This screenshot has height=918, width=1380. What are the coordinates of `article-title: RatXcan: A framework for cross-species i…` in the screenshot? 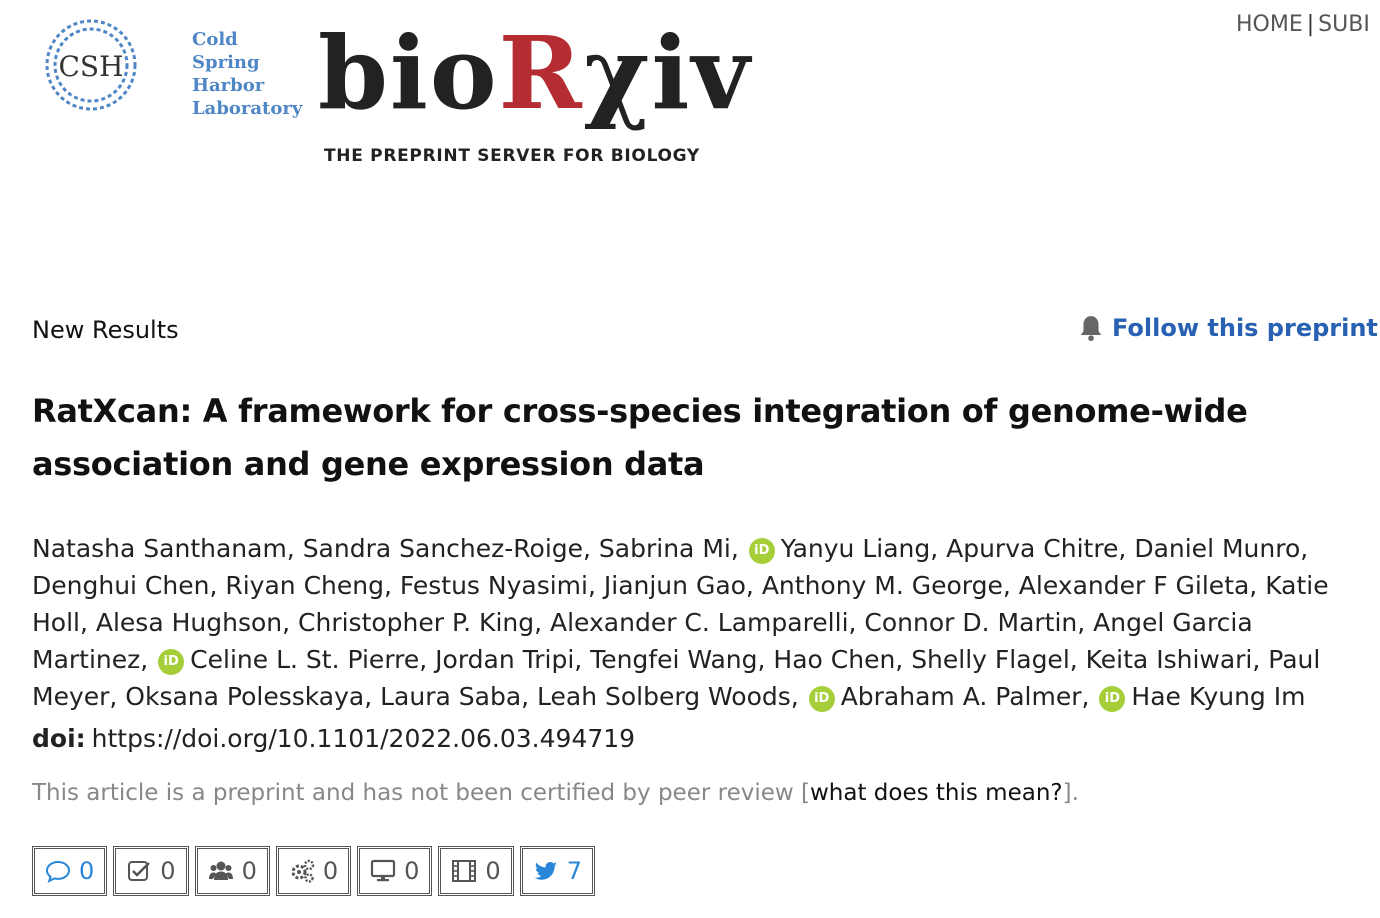 It's located at (640, 437).